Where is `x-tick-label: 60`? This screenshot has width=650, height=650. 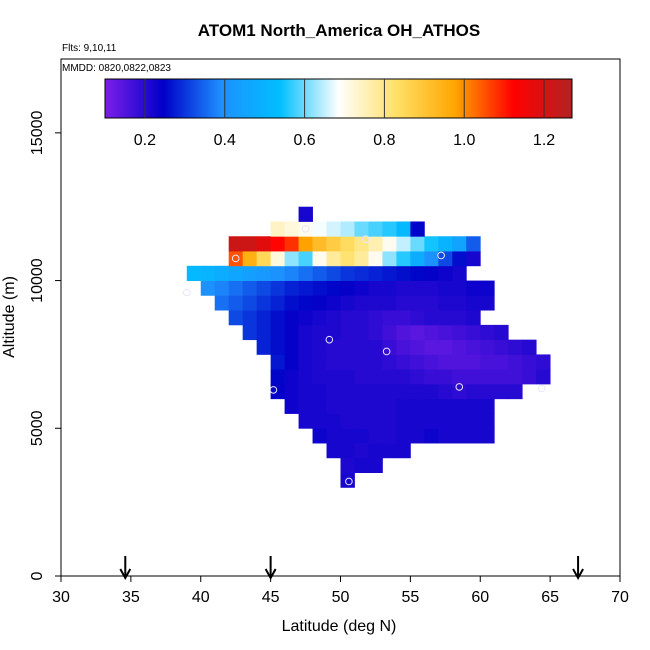
x-tick-label: 60 is located at coordinates (480, 597).